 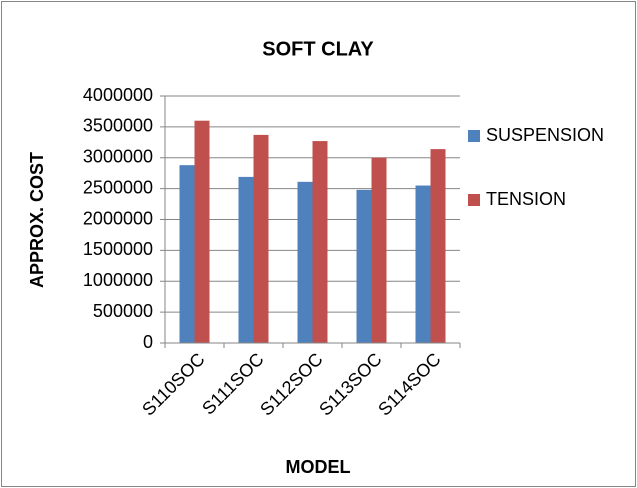 What do you see at coordinates (118, 95) in the screenshot?
I see `y-tick-label: 4000000` at bounding box center [118, 95].